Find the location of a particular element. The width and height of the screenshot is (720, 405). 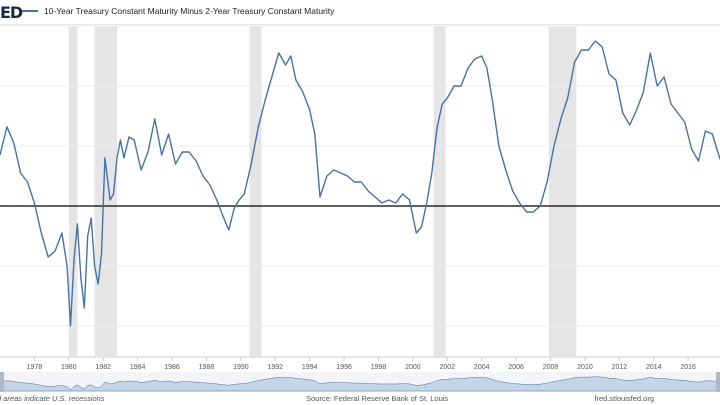

legend-line-swatch is located at coordinates (30, 11).